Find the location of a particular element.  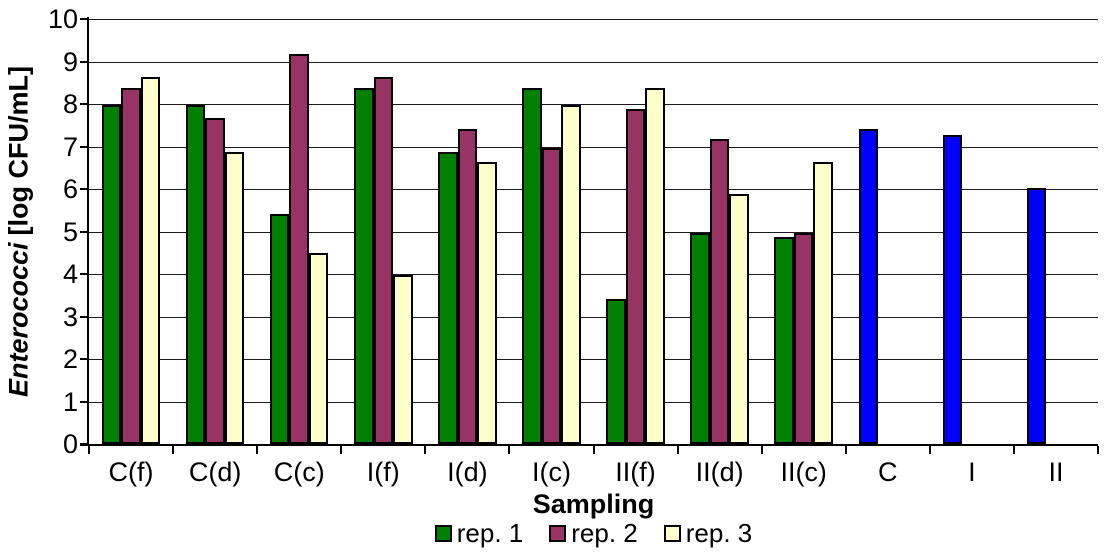

bar-rep. 2-C(c) is located at coordinates (299, 249).